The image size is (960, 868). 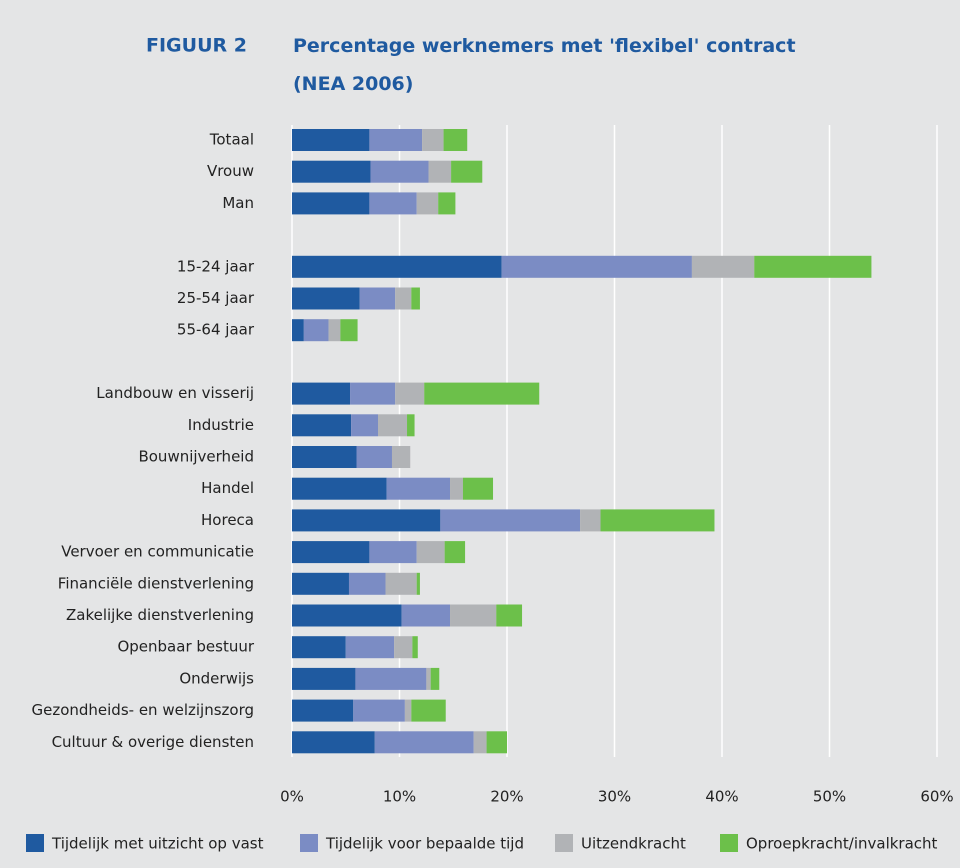 What do you see at coordinates (231, 140) in the screenshot?
I see `y-tick-label: Totaal` at bounding box center [231, 140].